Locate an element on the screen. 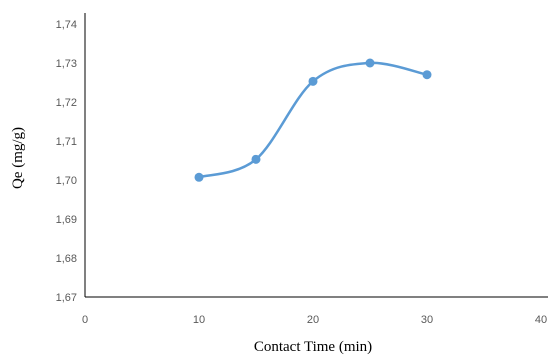  x-tick-label: 20 is located at coordinates (313, 320).